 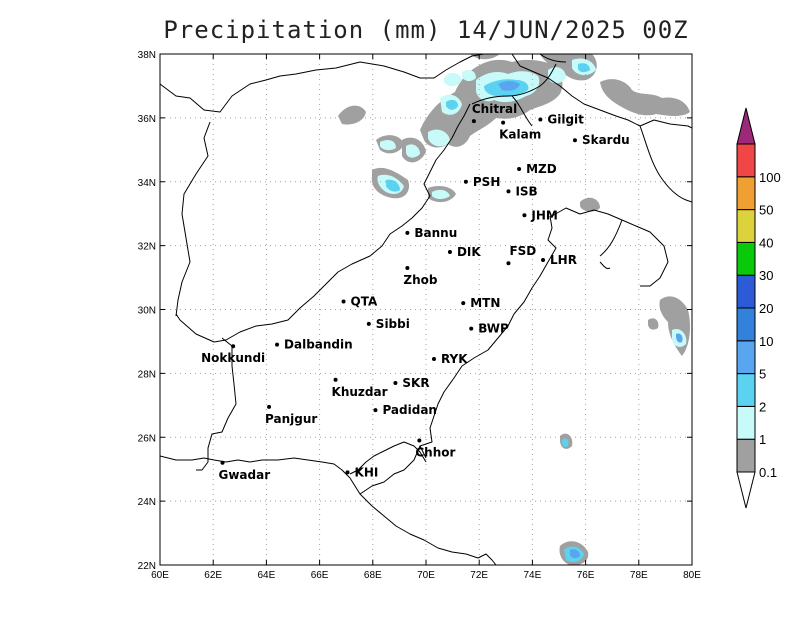 What do you see at coordinates (606, 140) in the screenshot?
I see `city-label: Skardu` at bounding box center [606, 140].